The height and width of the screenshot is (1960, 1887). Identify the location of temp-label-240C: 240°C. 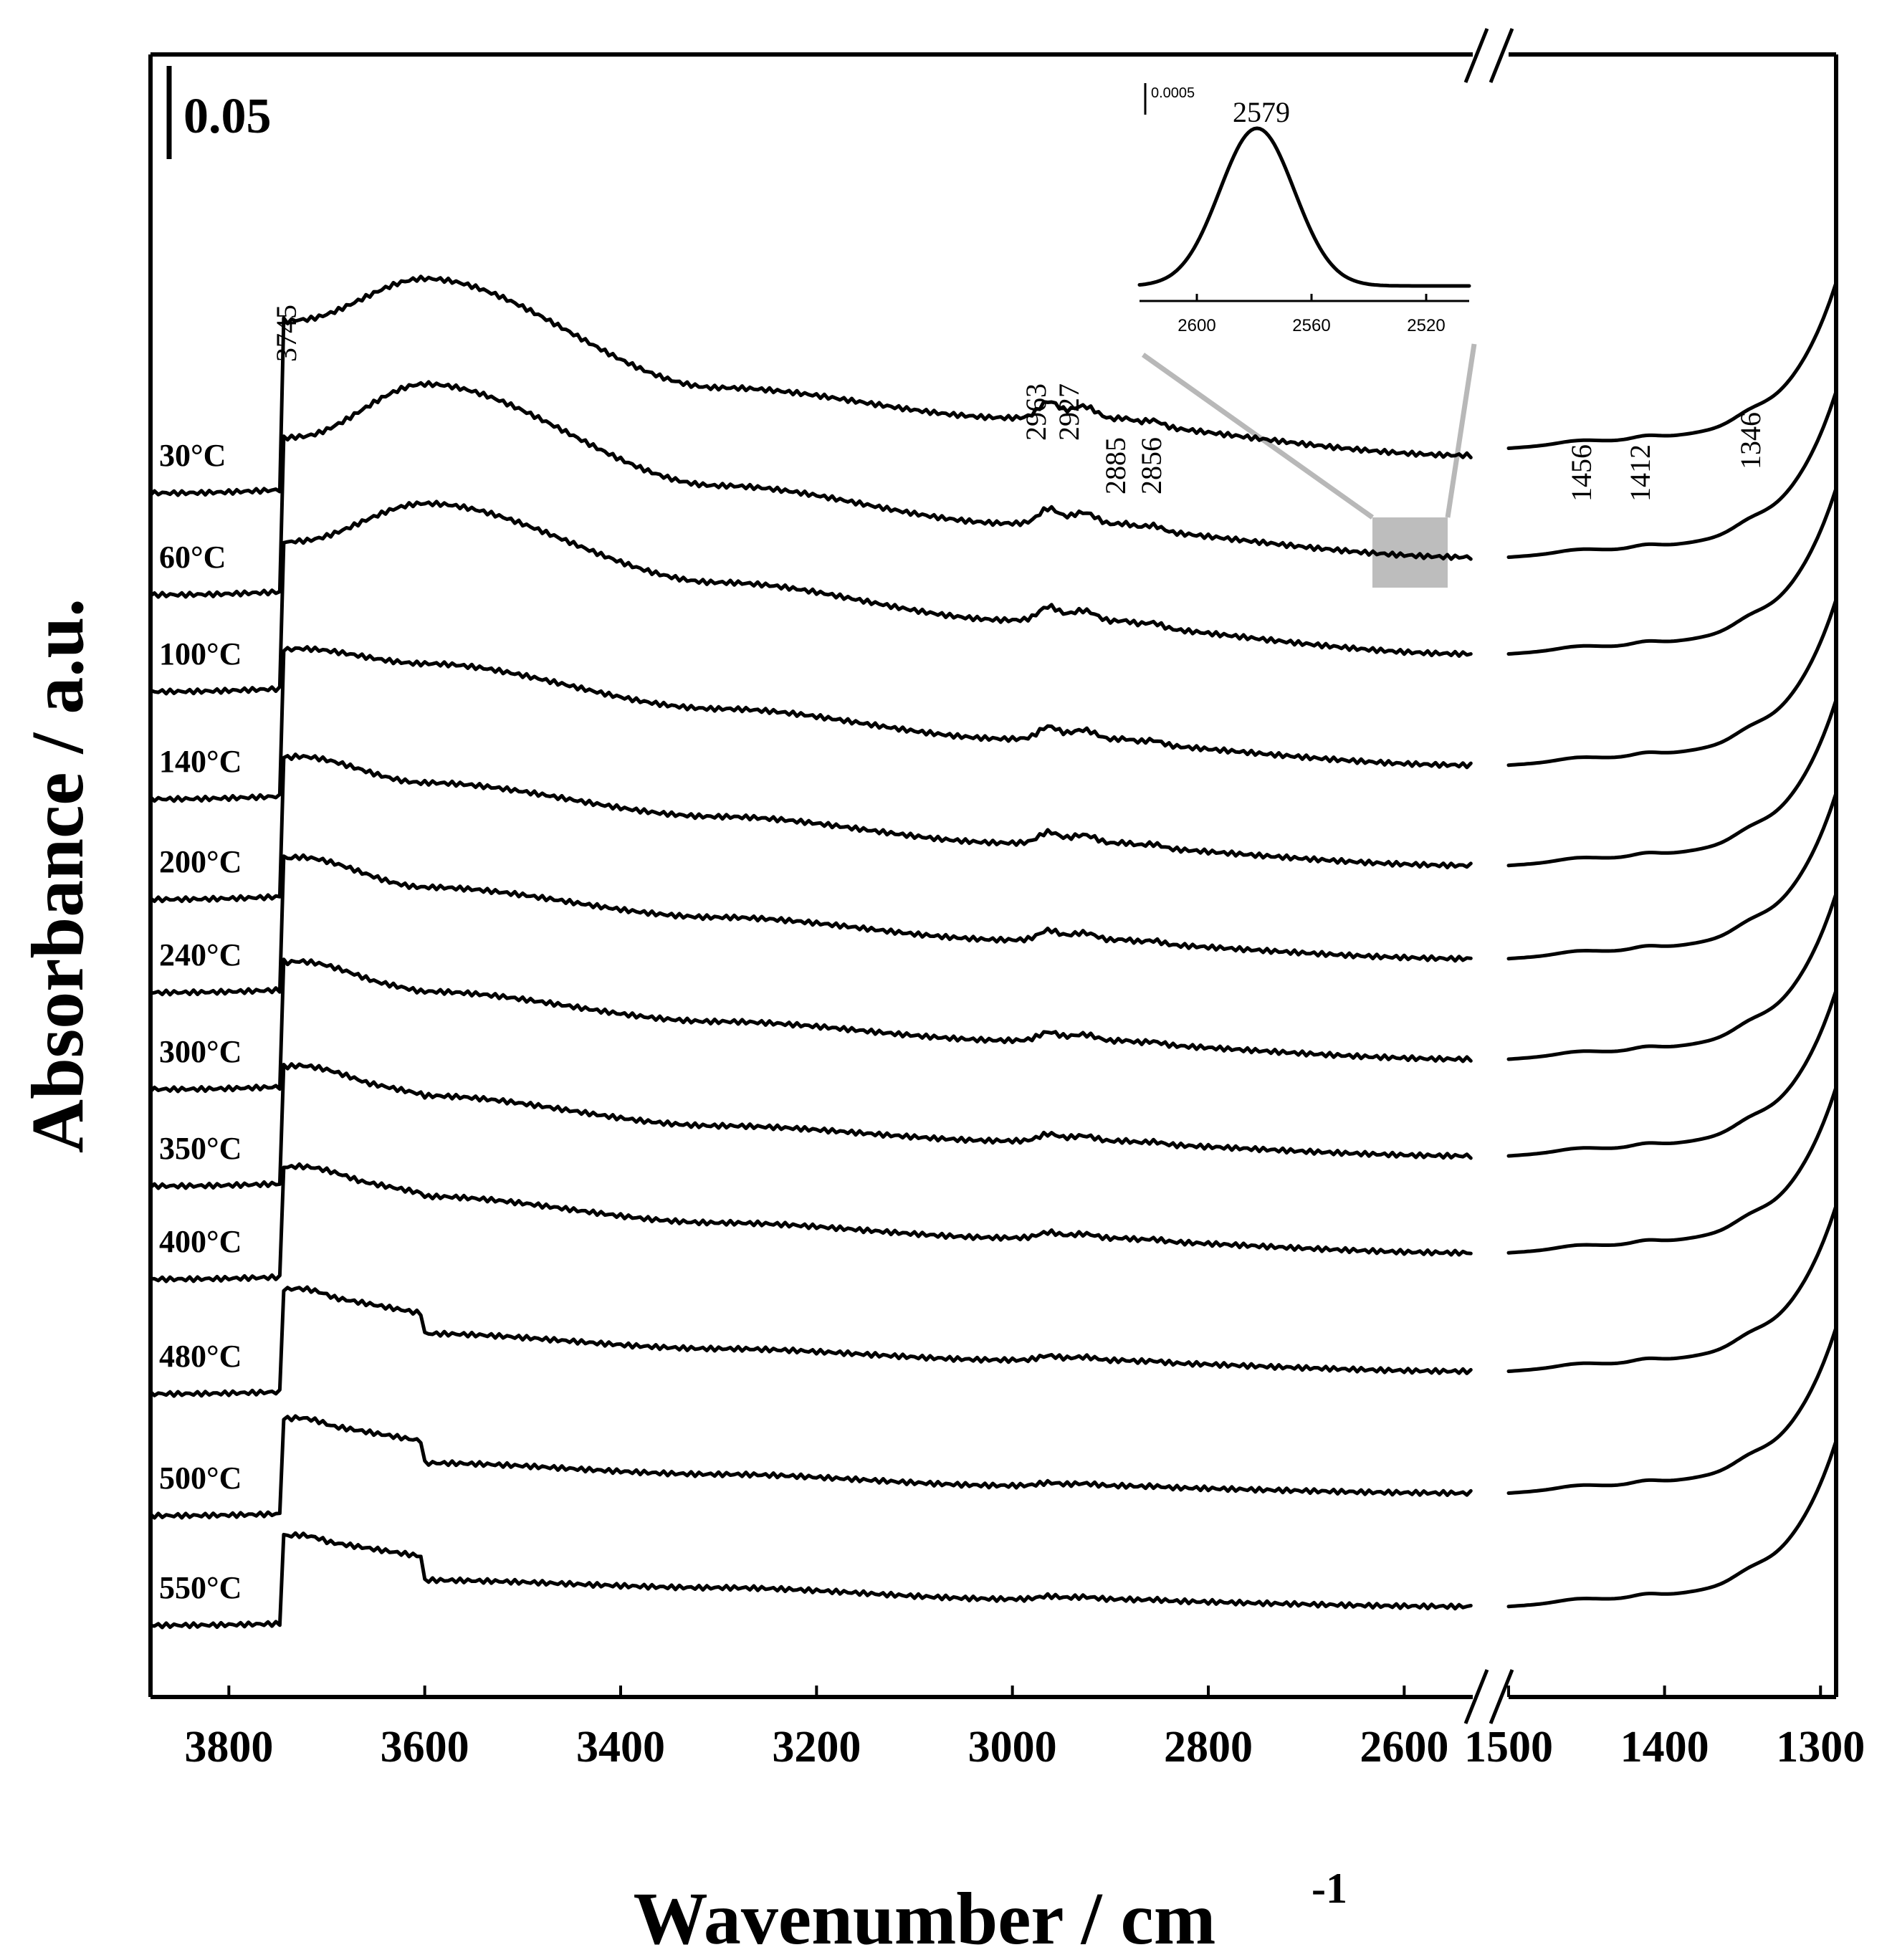
(200, 954).